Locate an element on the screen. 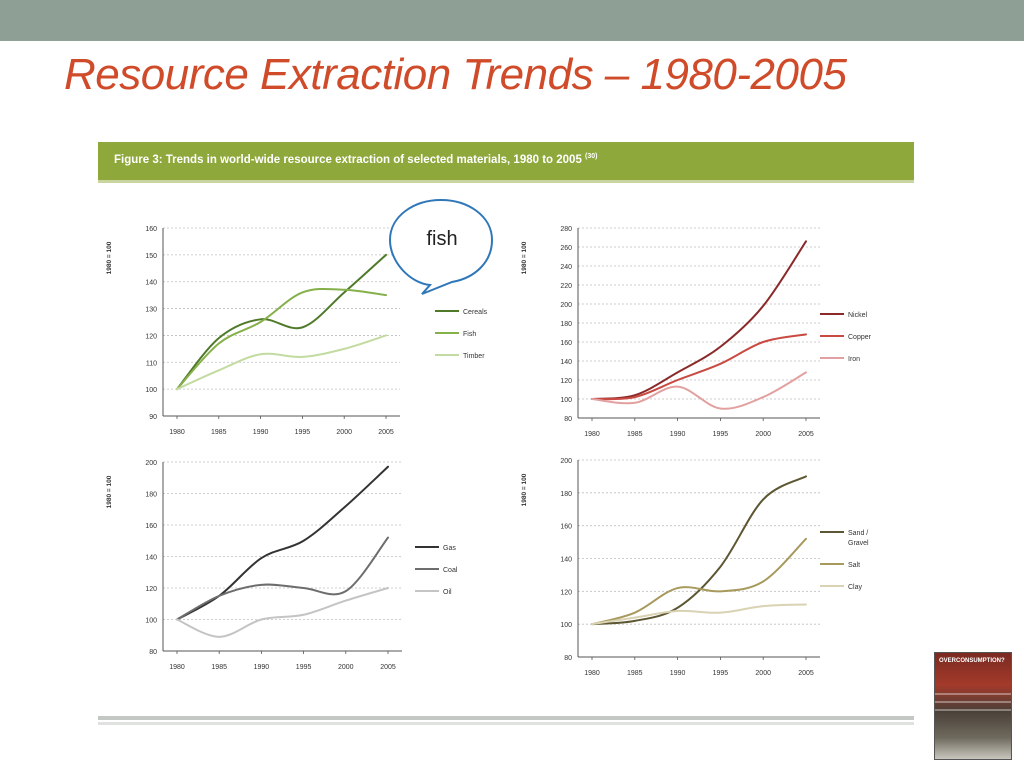 The image size is (1024, 768). y-tick-label: 110 is located at coordinates (151, 363).